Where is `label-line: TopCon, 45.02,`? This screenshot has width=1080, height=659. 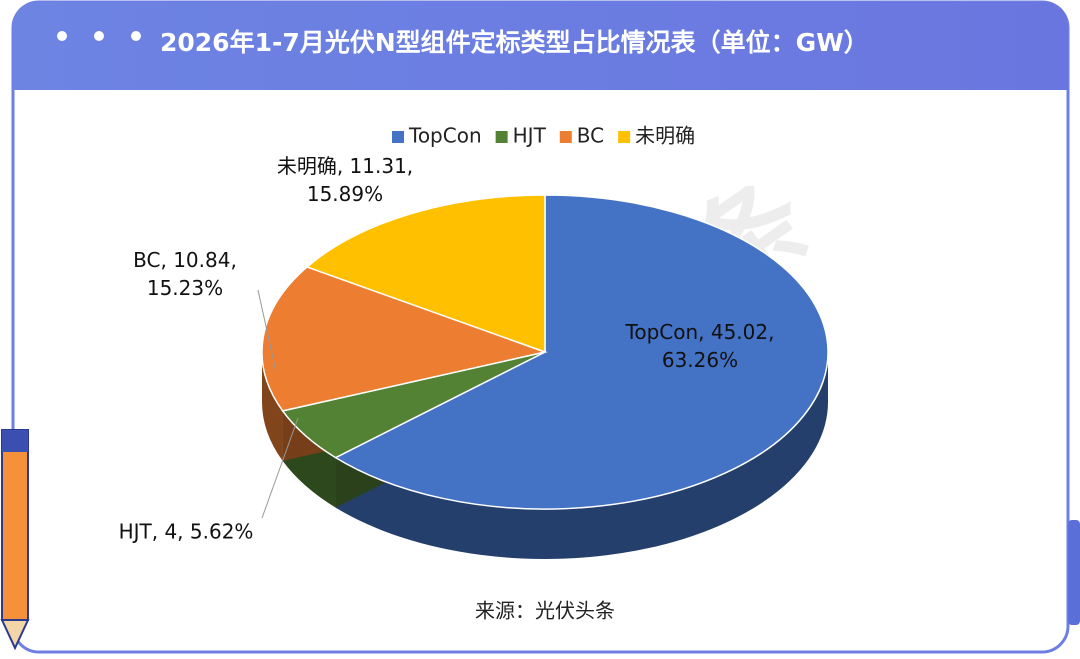
label-line: TopCon, 45.02, is located at coordinates (700, 332).